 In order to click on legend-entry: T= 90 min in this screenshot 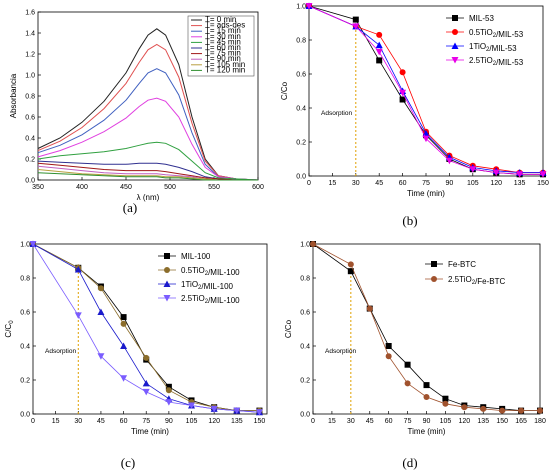, I will do `click(223, 58)`.